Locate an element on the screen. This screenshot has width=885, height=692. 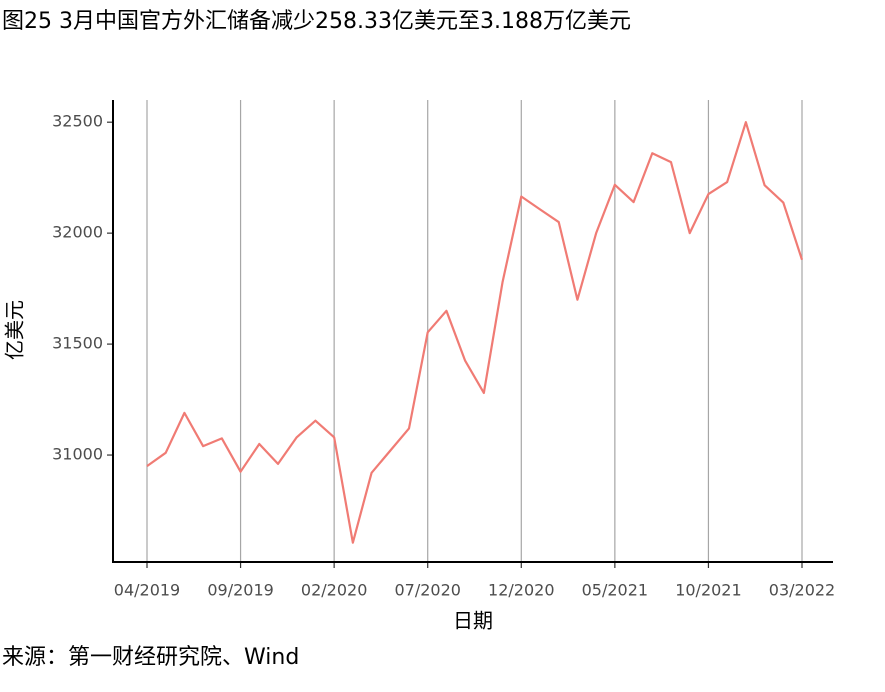
y-tick-label: 32500 is located at coordinates (77, 121).